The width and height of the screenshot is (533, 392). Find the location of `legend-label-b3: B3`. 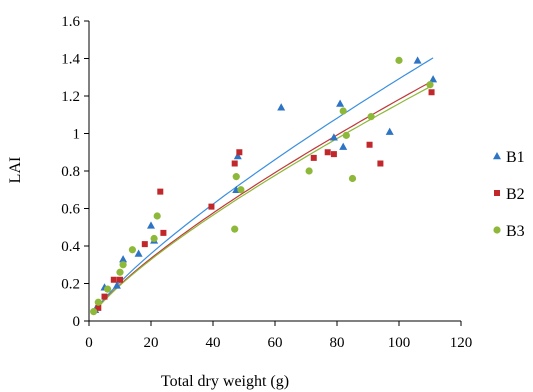

legend-label-b3: B3 is located at coordinates (515, 231).